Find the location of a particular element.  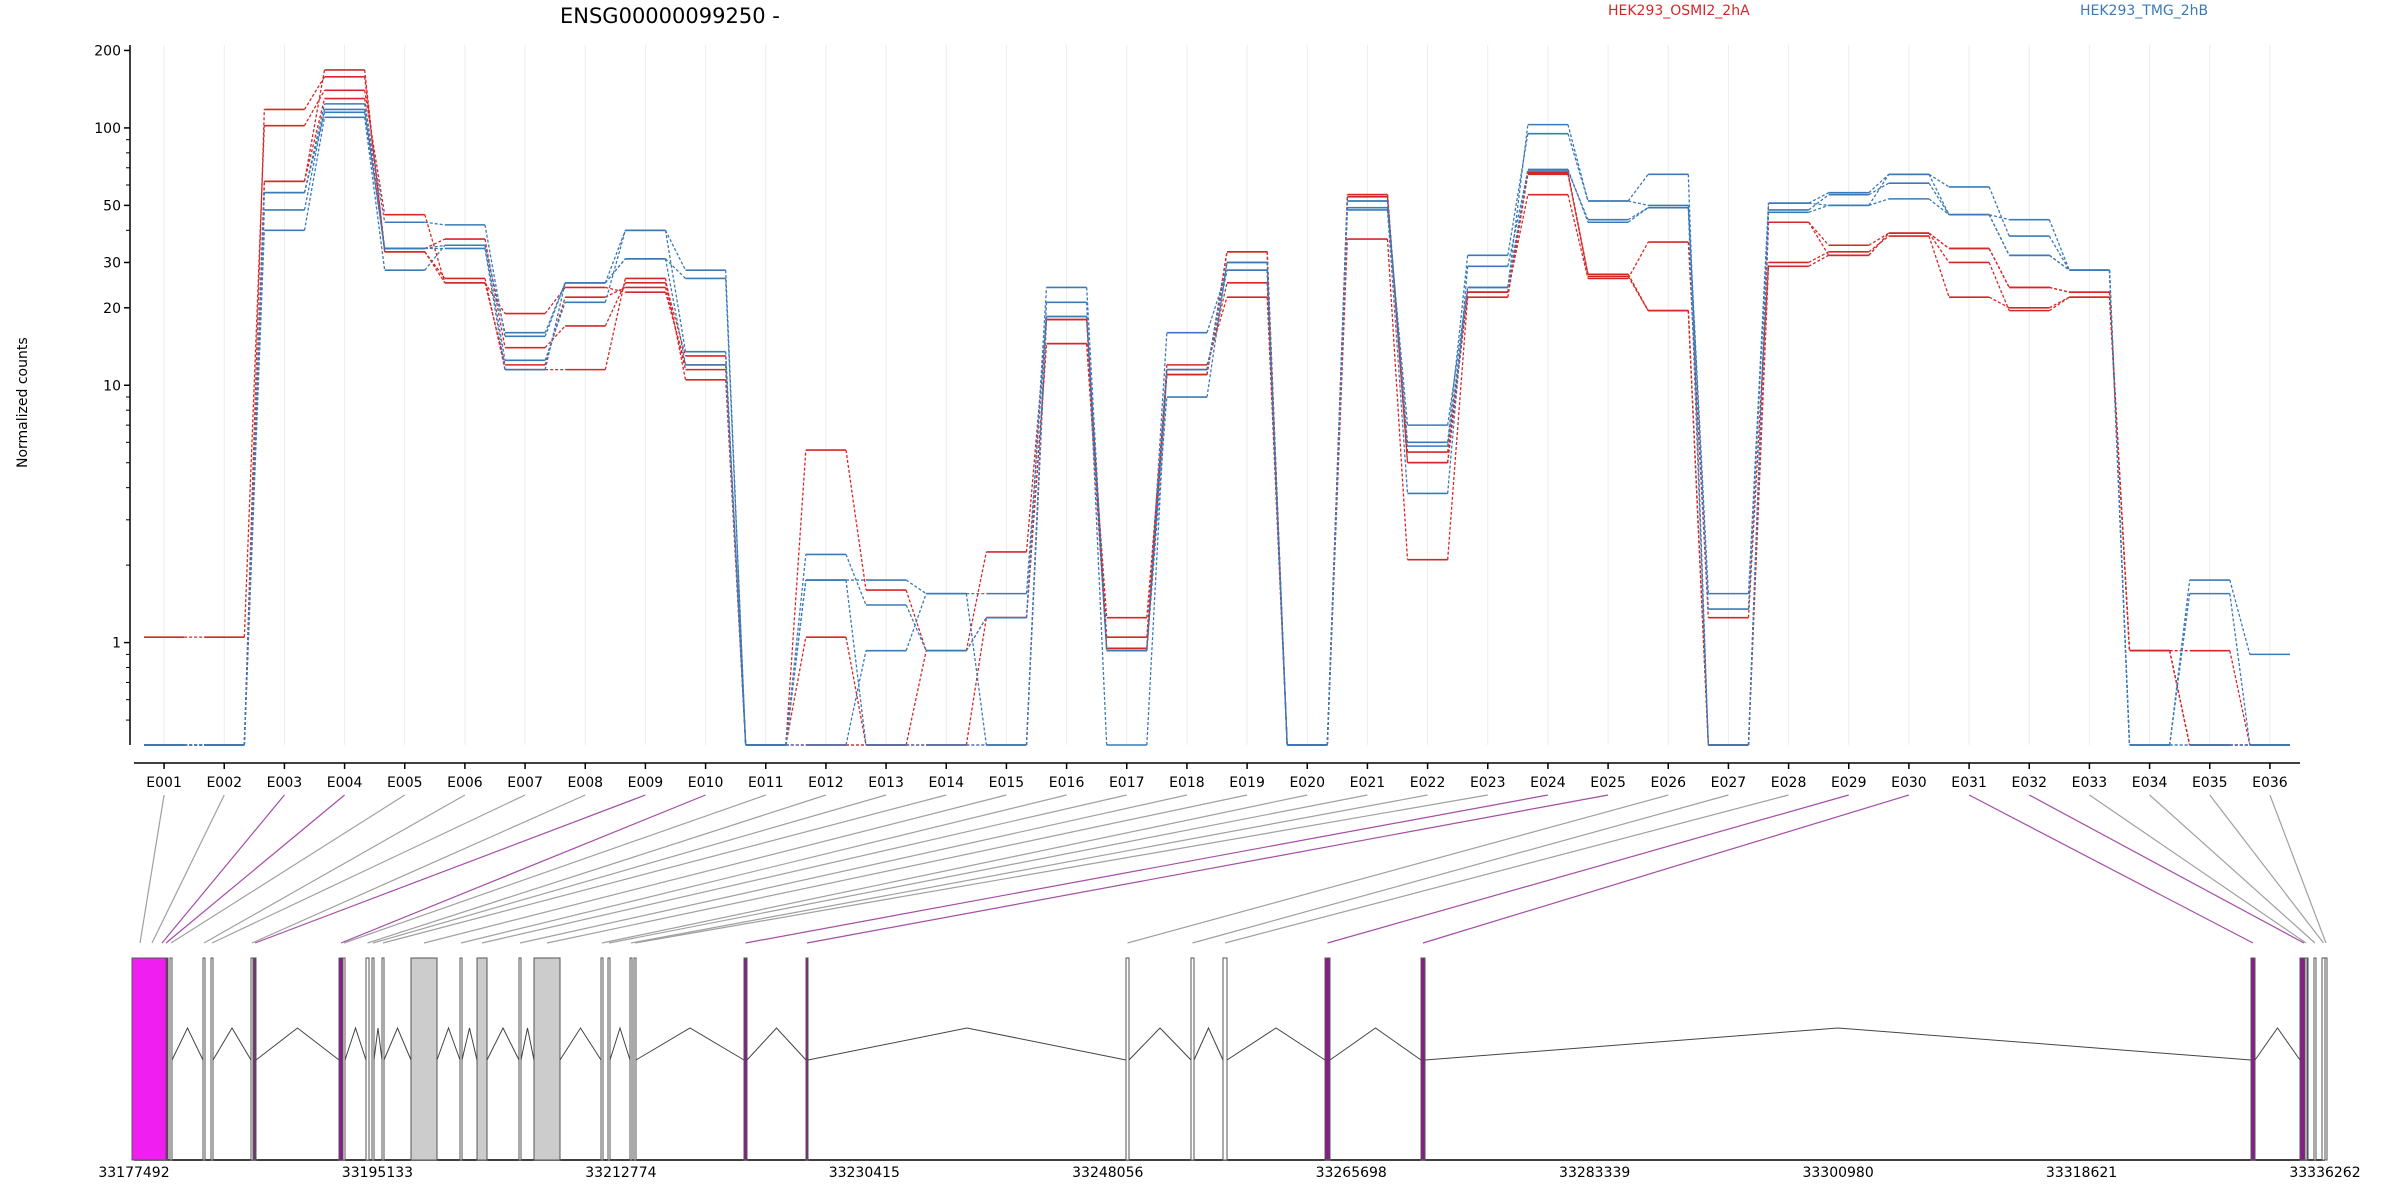

y-tick-label: 30 is located at coordinates (112, 263).